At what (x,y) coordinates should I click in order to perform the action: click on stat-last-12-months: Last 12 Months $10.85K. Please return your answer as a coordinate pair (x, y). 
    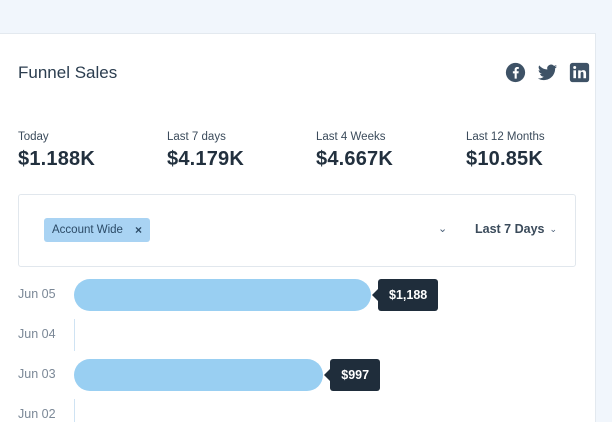
    Looking at the image, I should click on (536, 151).